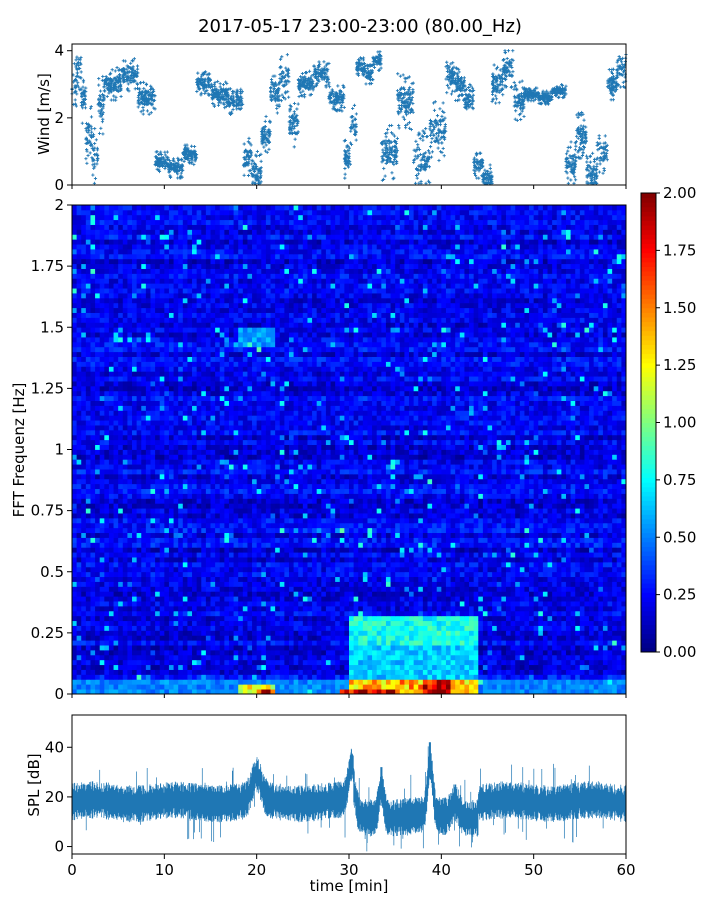  Describe the element at coordinates (59, 185) in the screenshot. I see `wind-ytick-label: 0` at that location.